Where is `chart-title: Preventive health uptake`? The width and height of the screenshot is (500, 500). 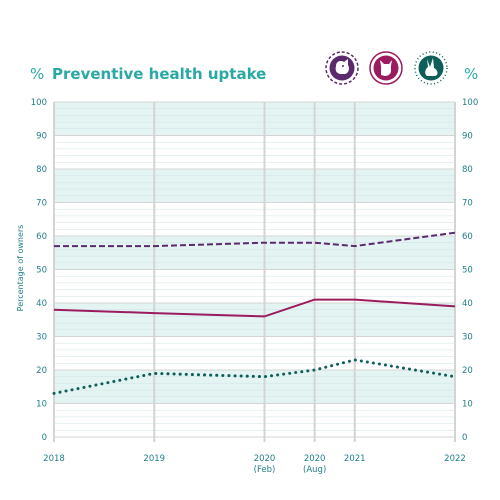 chart-title: Preventive health uptake is located at coordinates (159, 74).